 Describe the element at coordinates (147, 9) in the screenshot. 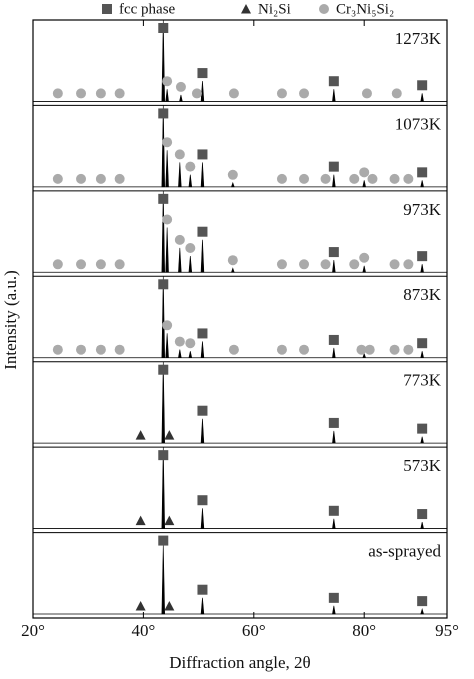

I see `legend-label: fcc phase` at that location.